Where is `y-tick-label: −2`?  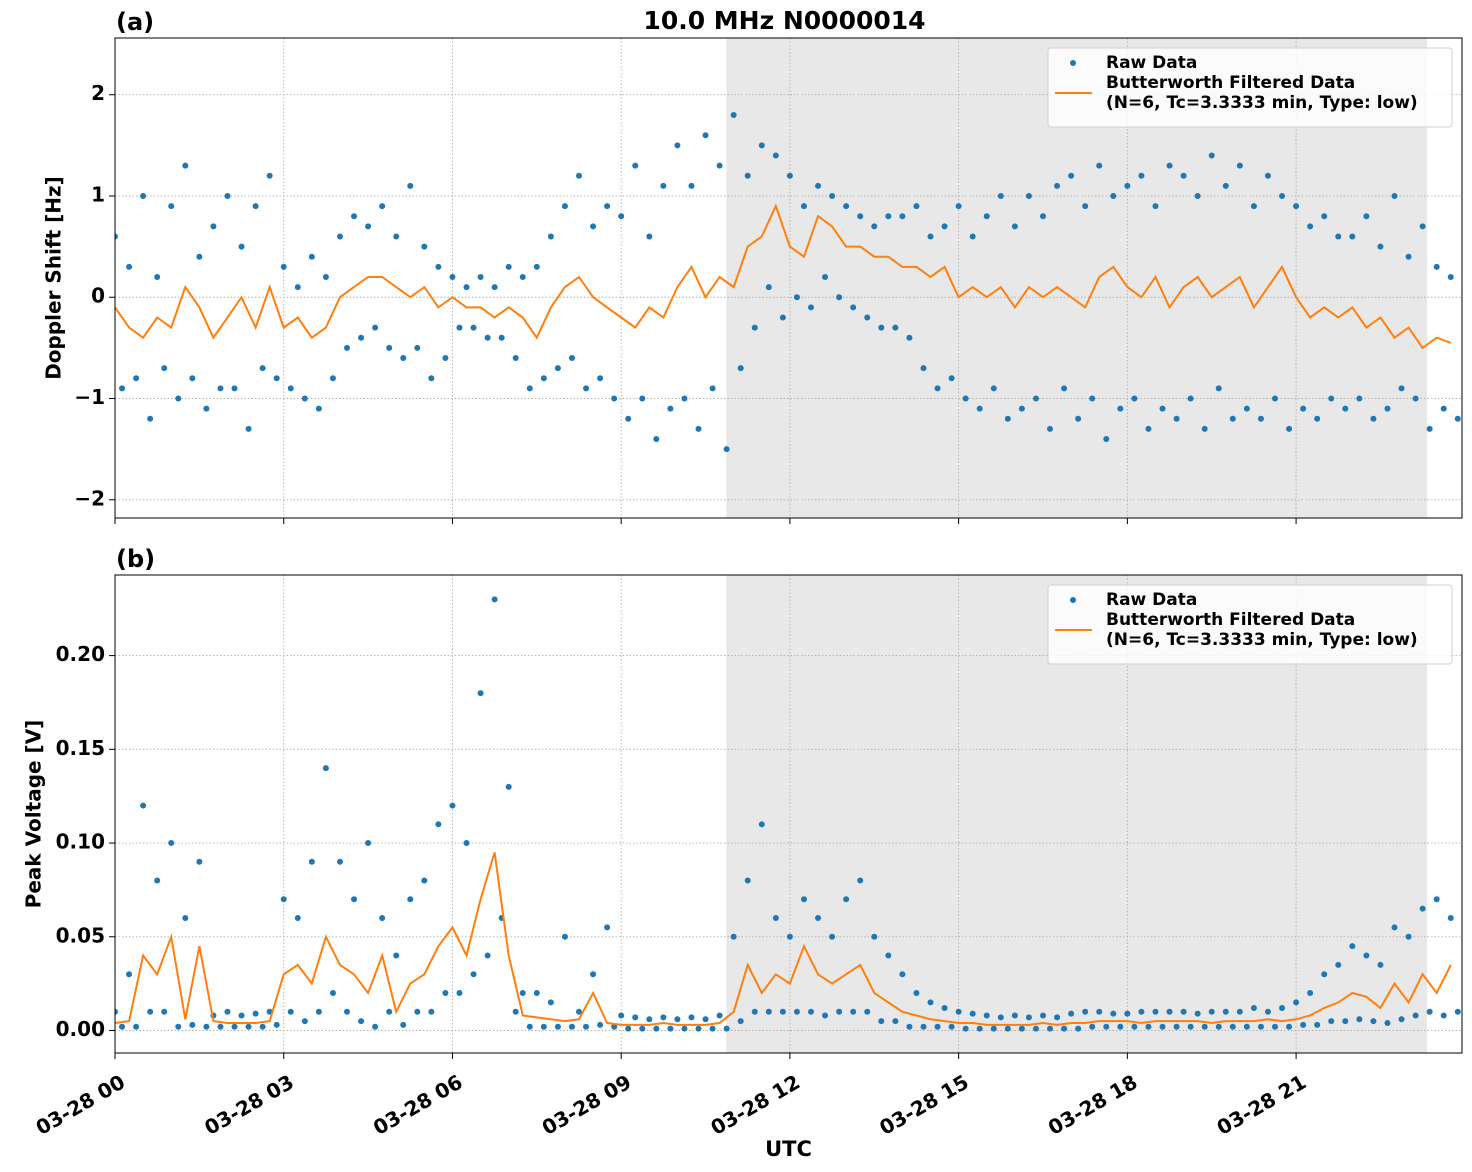
y-tick-label: −2 is located at coordinates (89, 498).